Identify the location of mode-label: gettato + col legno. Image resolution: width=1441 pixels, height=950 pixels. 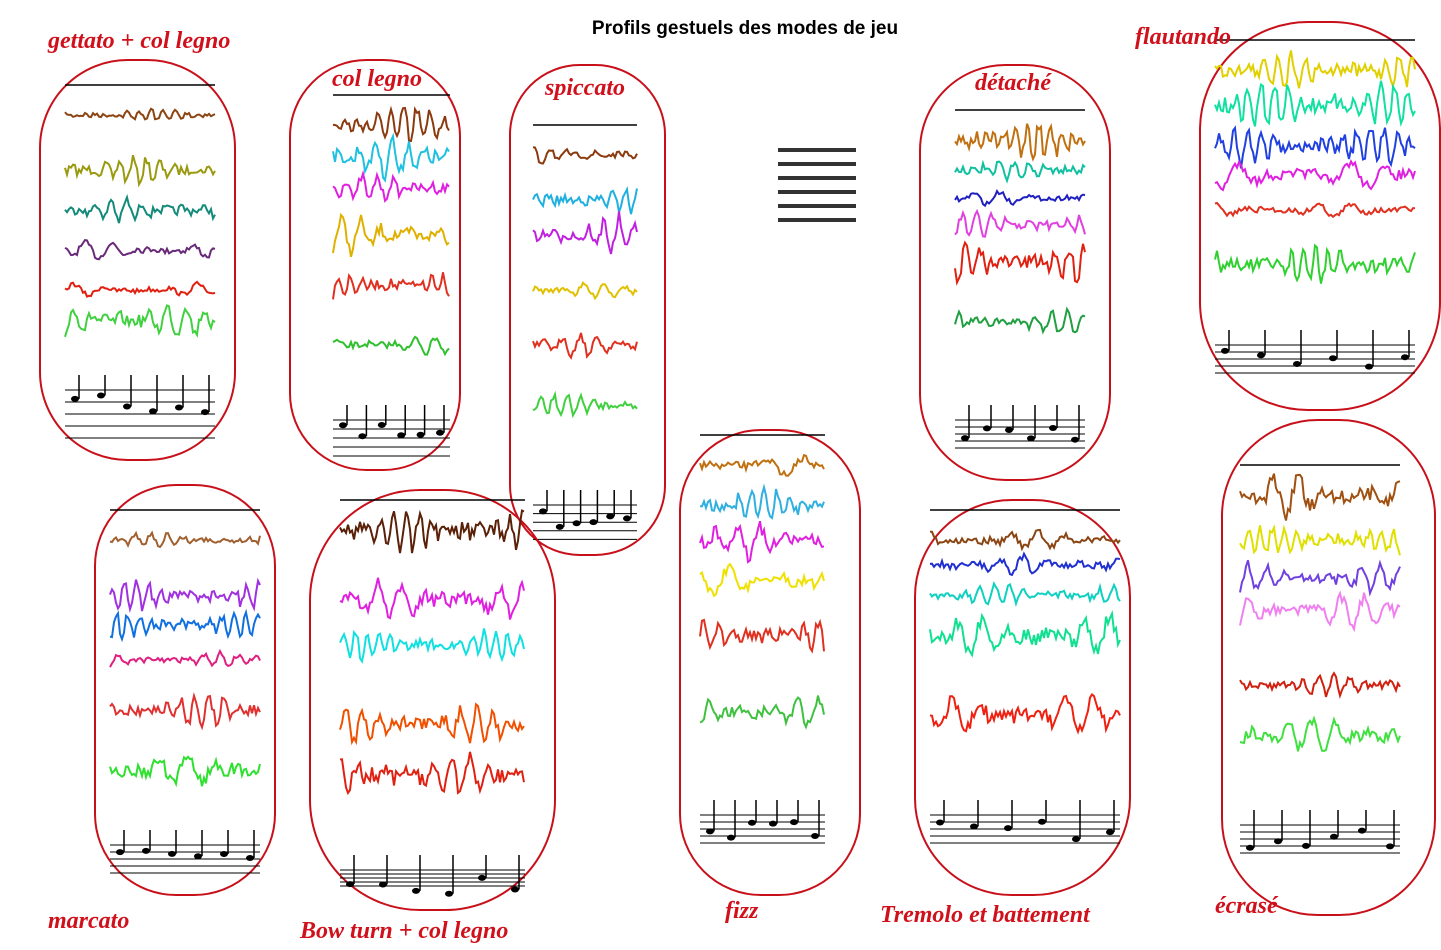
(138, 41).